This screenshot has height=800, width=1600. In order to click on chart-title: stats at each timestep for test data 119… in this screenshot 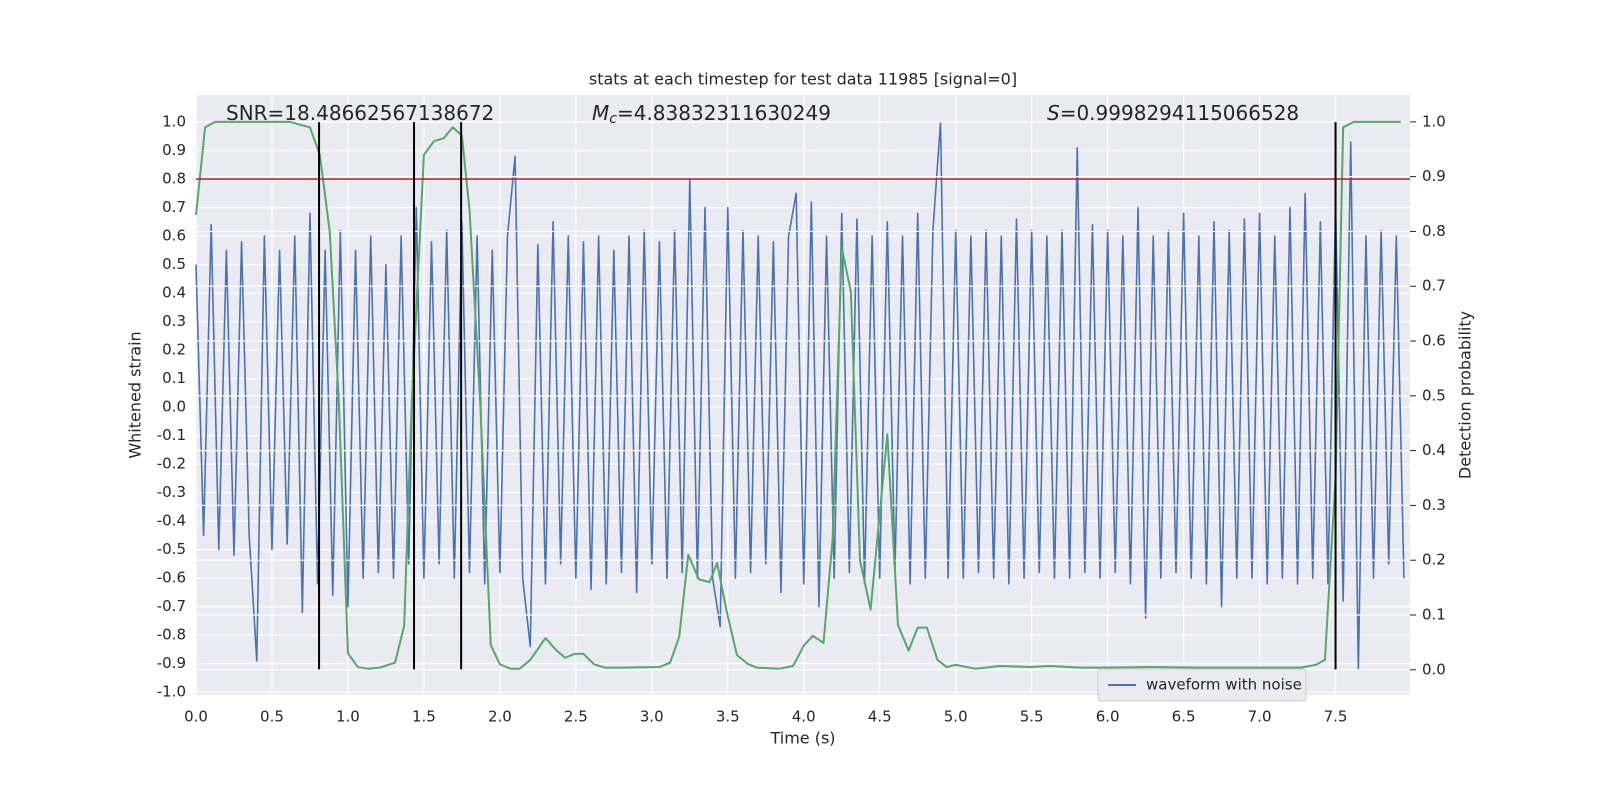, I will do `click(803, 79)`.